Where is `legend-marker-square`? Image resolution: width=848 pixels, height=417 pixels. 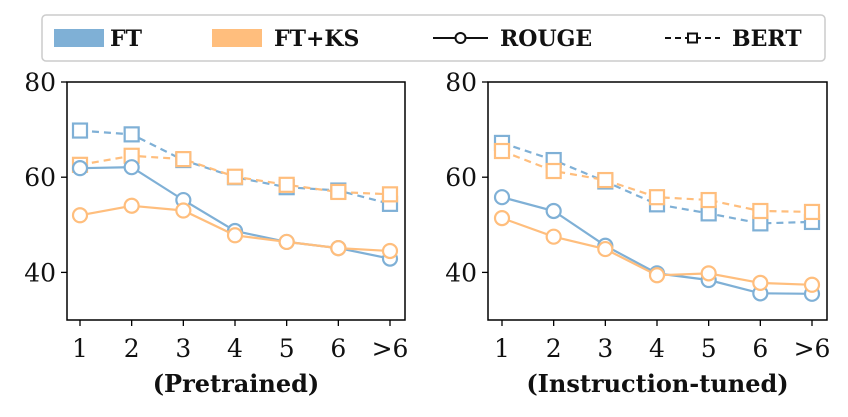 legend-marker-square is located at coordinates (692, 38).